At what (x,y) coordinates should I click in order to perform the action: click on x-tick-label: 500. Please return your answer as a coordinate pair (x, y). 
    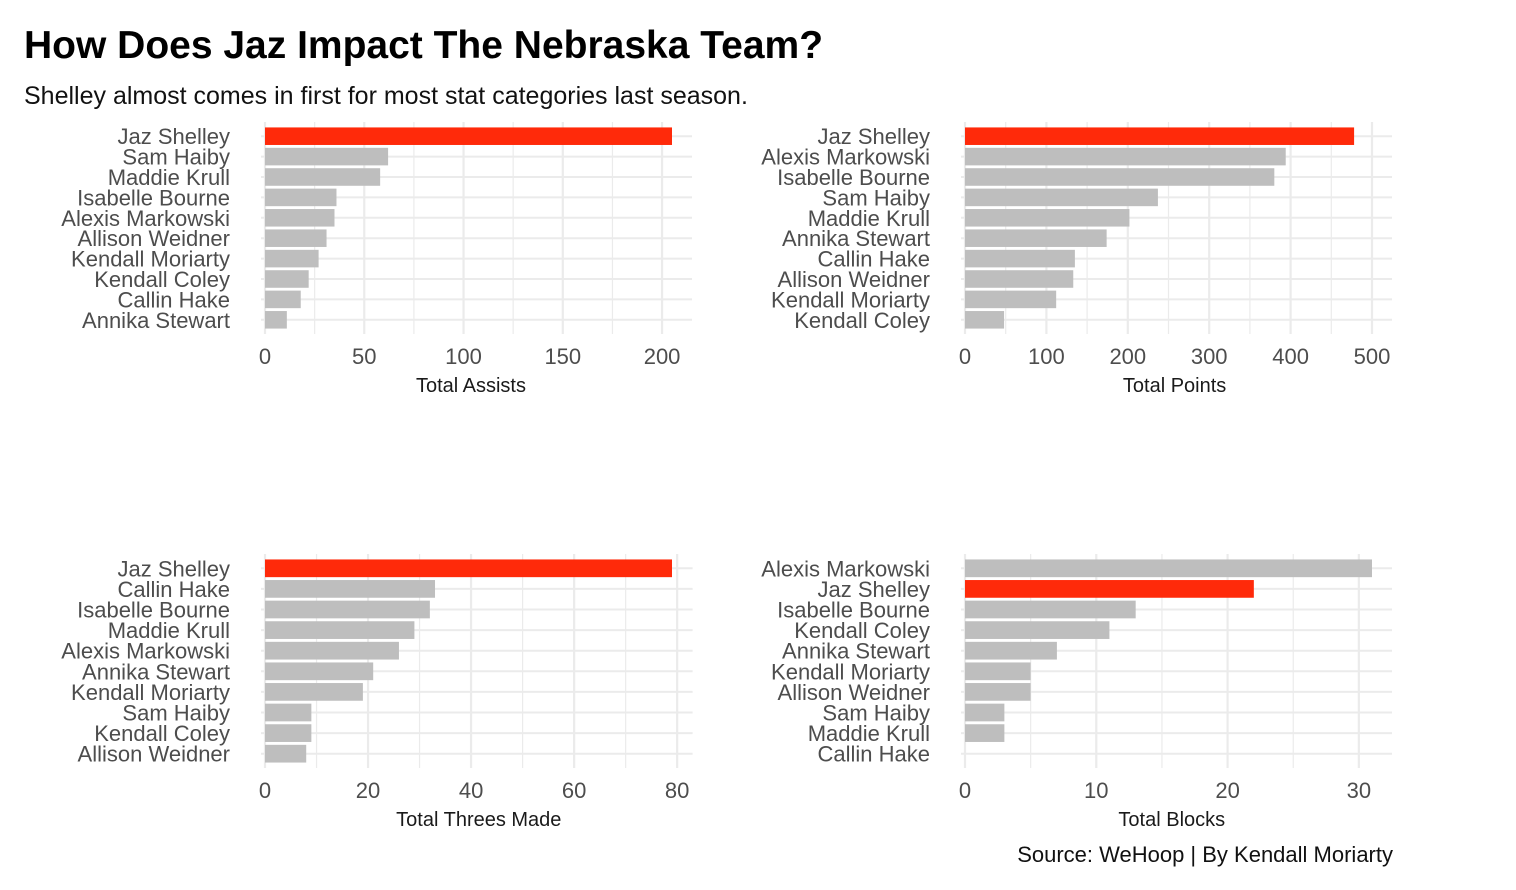
    Looking at the image, I should click on (1372, 356).